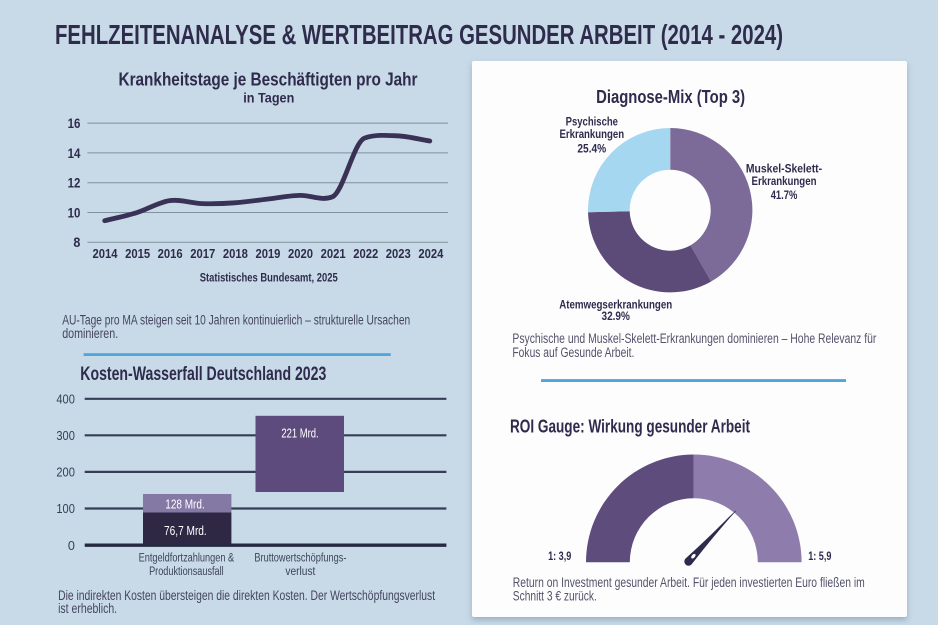  I want to click on svg-text: 0, so click(71, 545).